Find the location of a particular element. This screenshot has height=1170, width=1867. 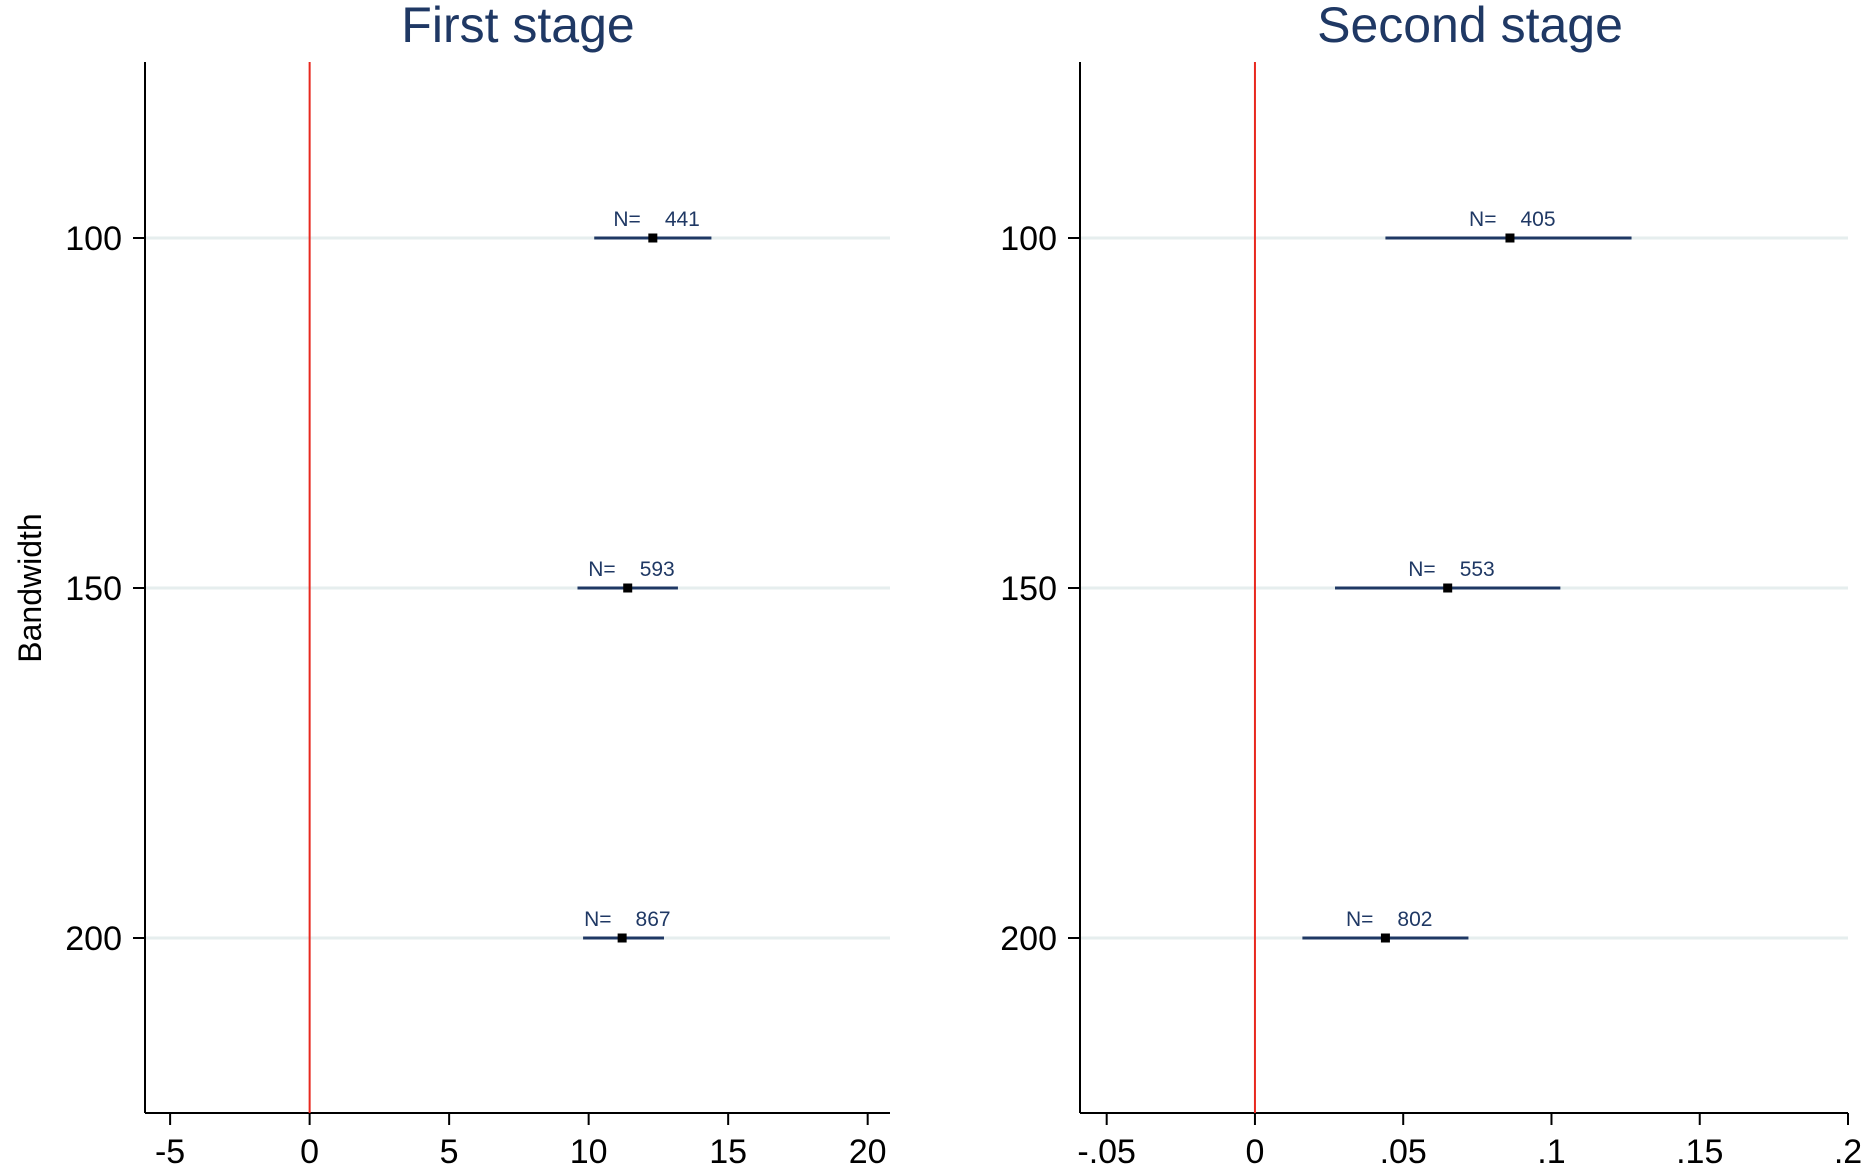

n-label-value: 405 is located at coordinates (1537, 219).